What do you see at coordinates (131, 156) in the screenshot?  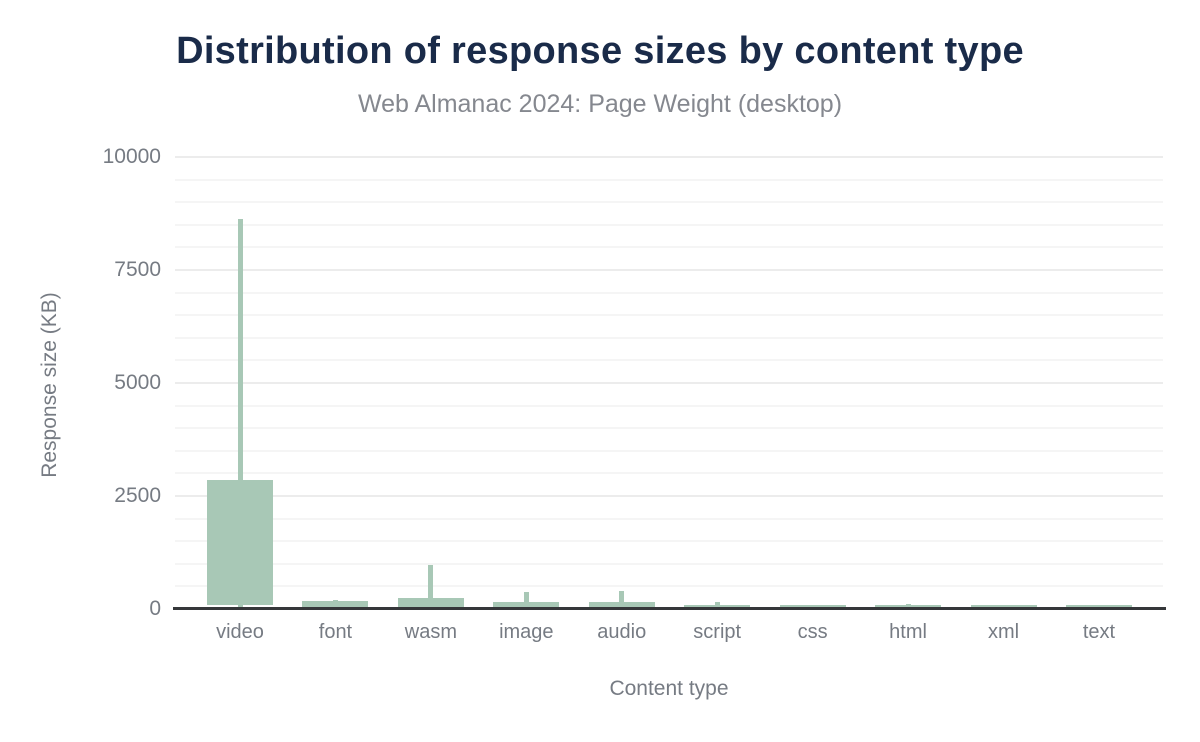 I see `y-tick-label: 10000` at bounding box center [131, 156].